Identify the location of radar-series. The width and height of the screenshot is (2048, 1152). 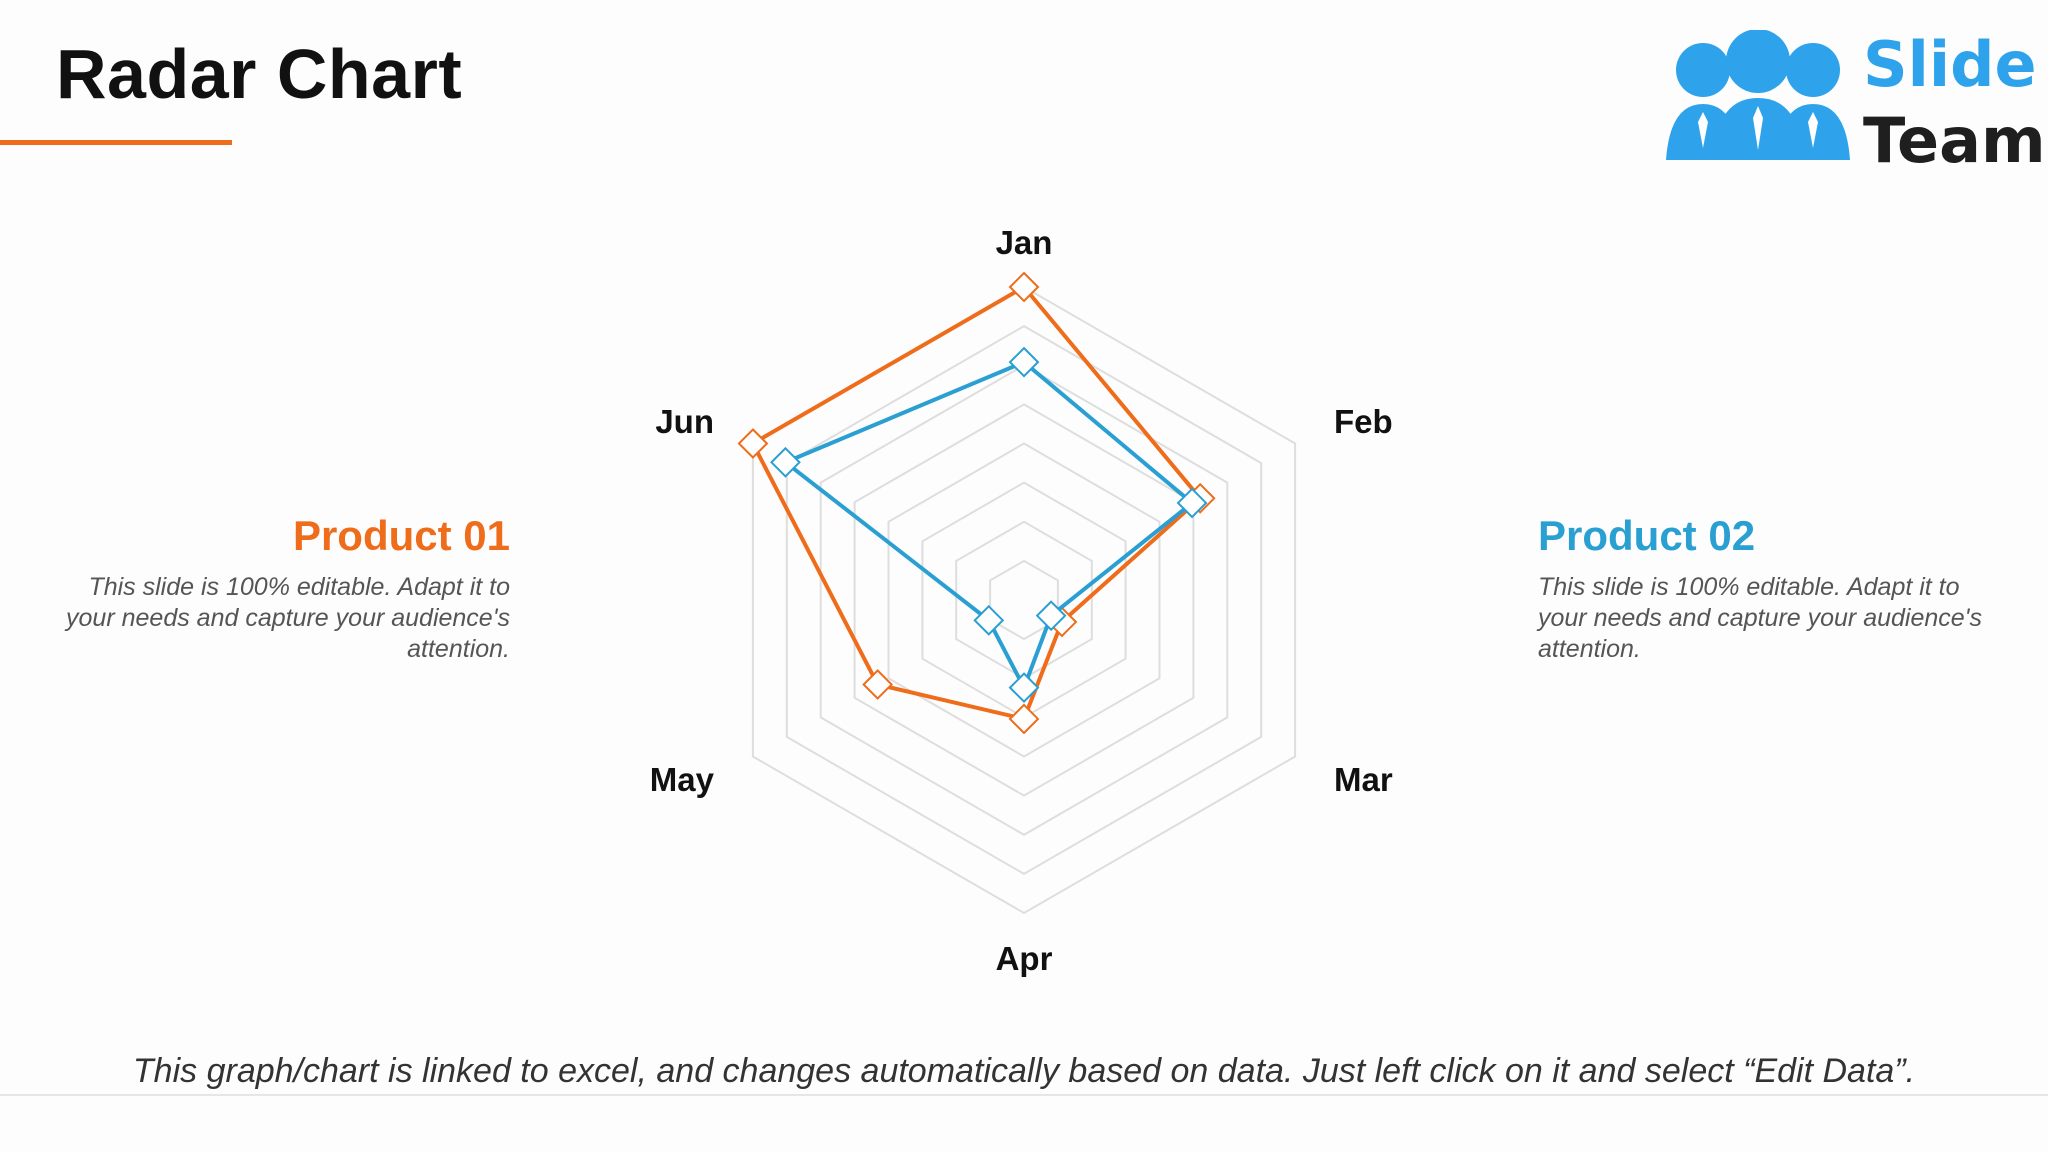
(976, 503).